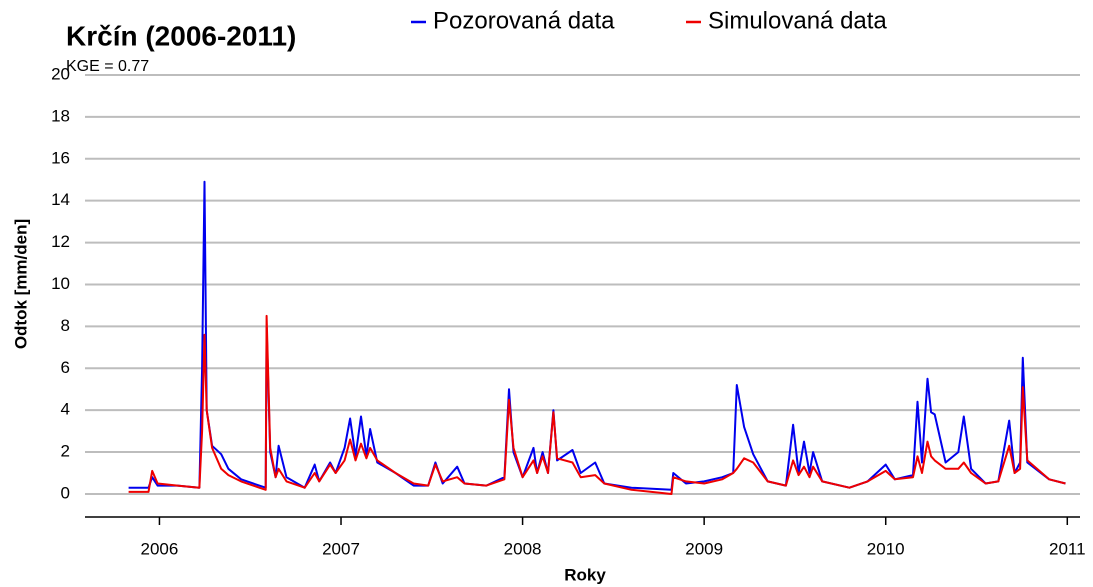 The height and width of the screenshot is (587, 1093). What do you see at coordinates (524, 20) in the screenshot?
I see `legend-label: Pozorovaná data` at bounding box center [524, 20].